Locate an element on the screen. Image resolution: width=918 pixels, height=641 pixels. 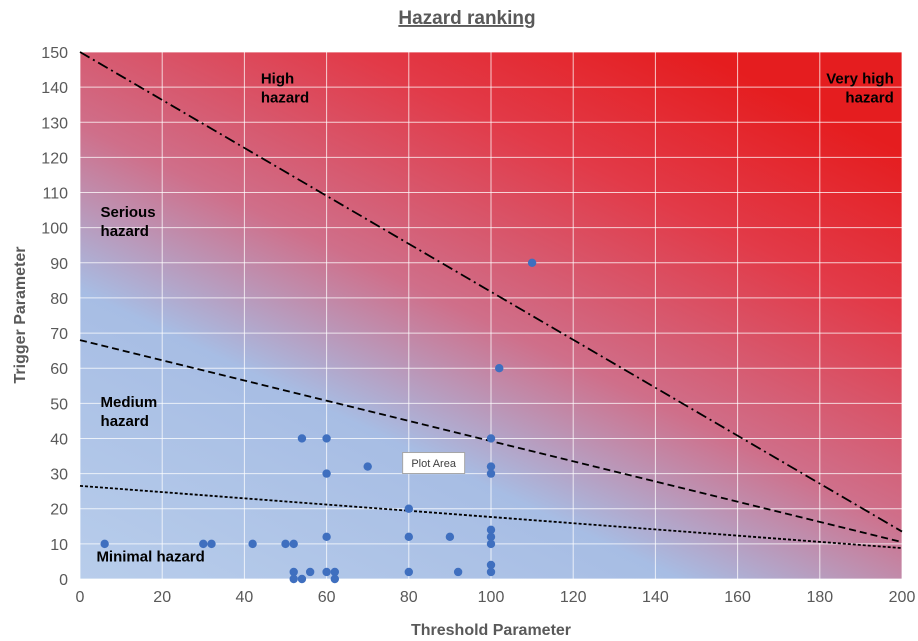
zone-label-line: Minimal hazard is located at coordinates (150, 556).